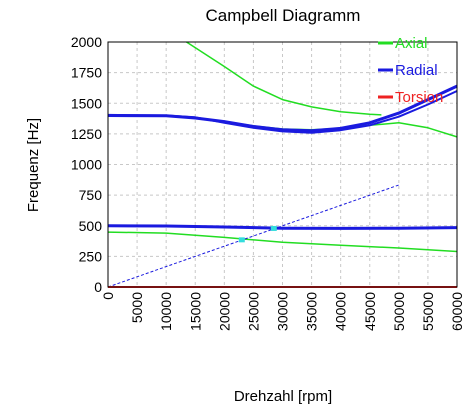  What do you see at coordinates (86, 103) in the screenshot?
I see `y-tick-label-6: 1500` at bounding box center [86, 103].